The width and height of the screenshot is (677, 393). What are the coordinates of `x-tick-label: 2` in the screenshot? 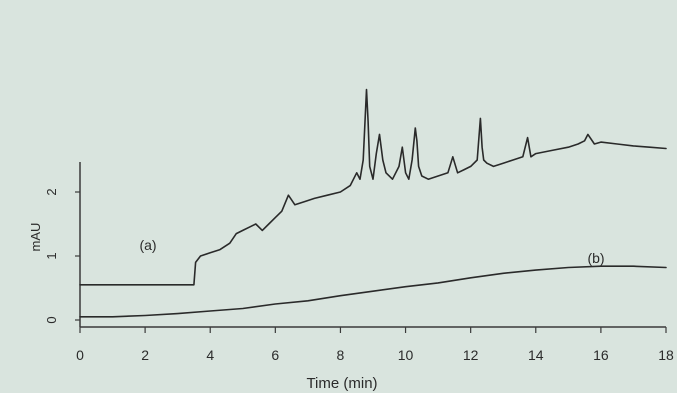 It's located at (145, 355).